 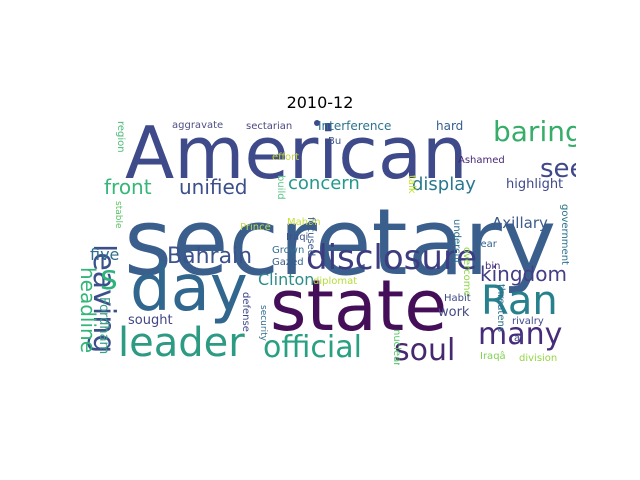 What do you see at coordinates (335, 281) in the screenshot?
I see `word-diplomat: diplomat` at bounding box center [335, 281].